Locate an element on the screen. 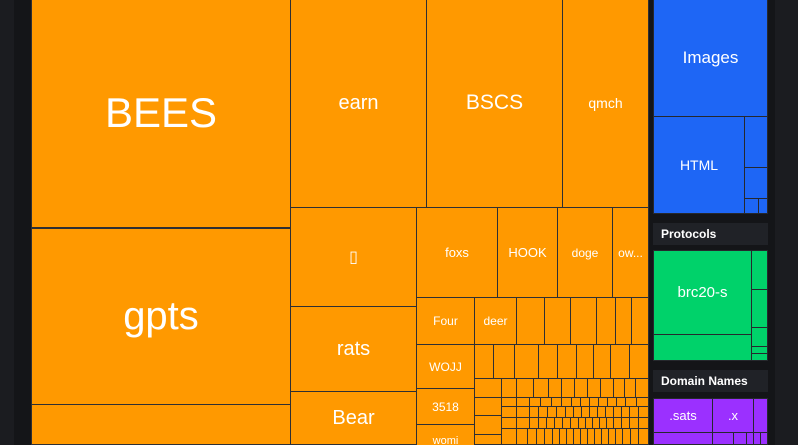 The width and height of the screenshot is (798, 445). tile-label: rats is located at coordinates (353, 348).